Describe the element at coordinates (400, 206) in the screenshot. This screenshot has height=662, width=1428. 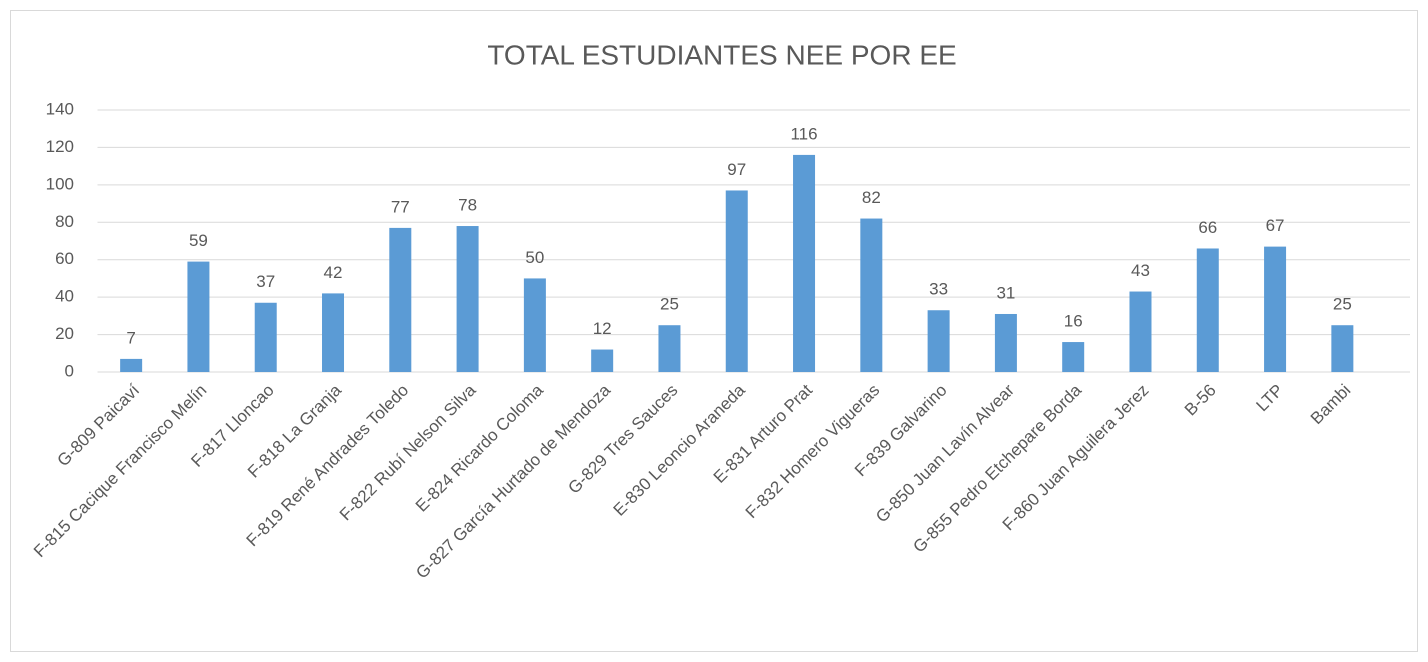
I see `value-label: 77` at that location.